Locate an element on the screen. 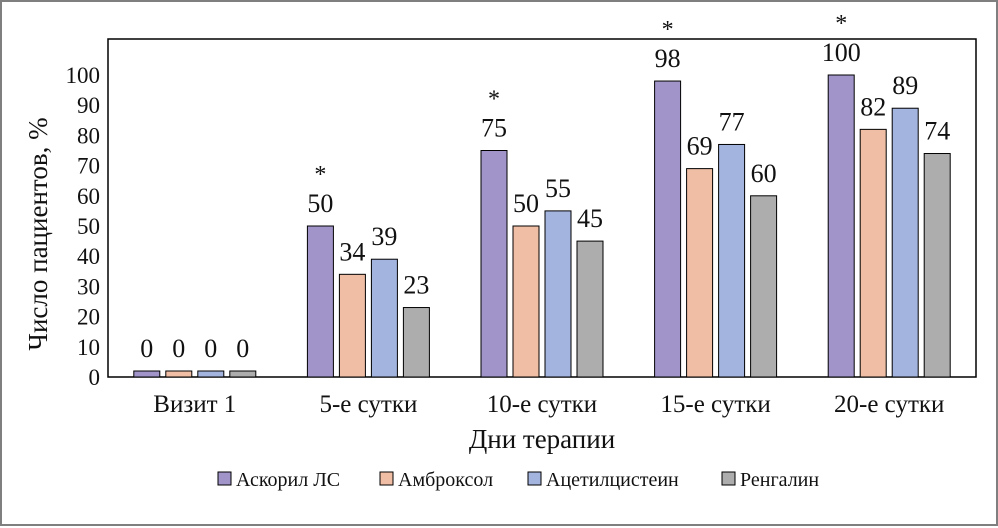 Image resolution: width=998 pixels, height=528 pixels. x-tick-label: Визит 1 is located at coordinates (194, 404).